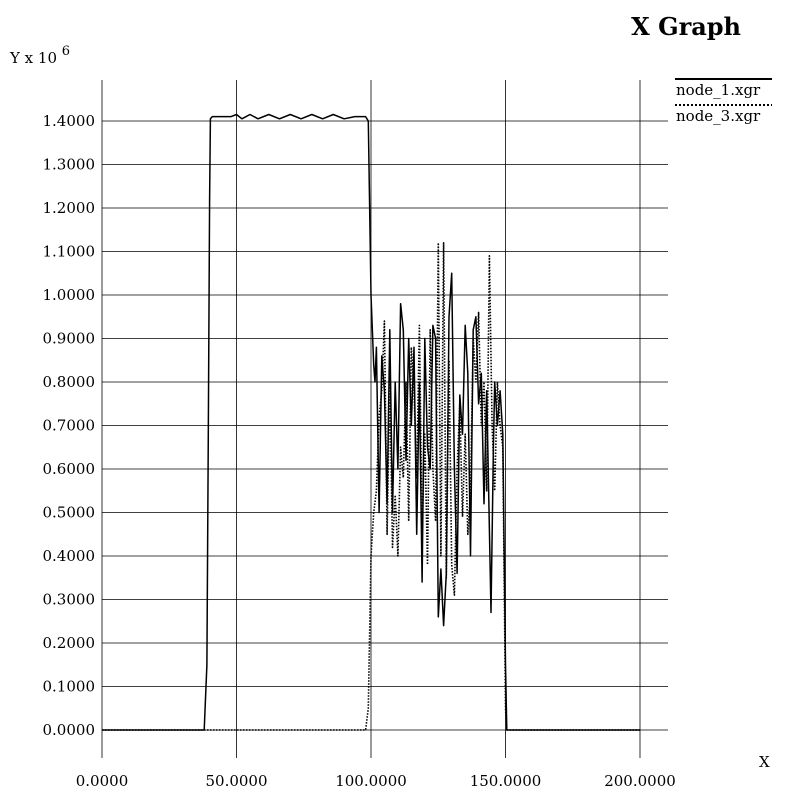  What do you see at coordinates (69, 121) in the screenshot?
I see `y-tick-label: 1.4000` at bounding box center [69, 121].